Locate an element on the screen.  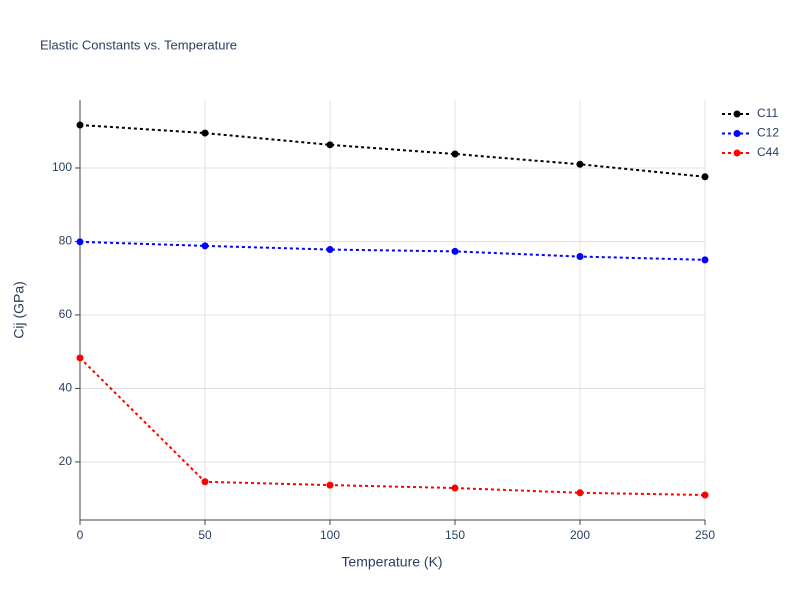
y-axis-title: Cij (GPa) is located at coordinates (19, 310).